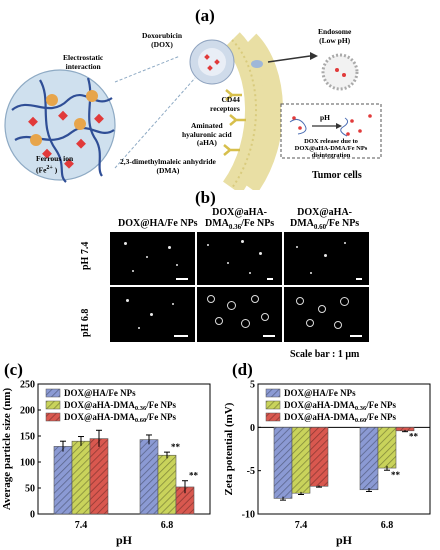  Describe the element at coordinates (387, 525) in the screenshot. I see `chart-d-xtick-label-1: 6.8` at that location.